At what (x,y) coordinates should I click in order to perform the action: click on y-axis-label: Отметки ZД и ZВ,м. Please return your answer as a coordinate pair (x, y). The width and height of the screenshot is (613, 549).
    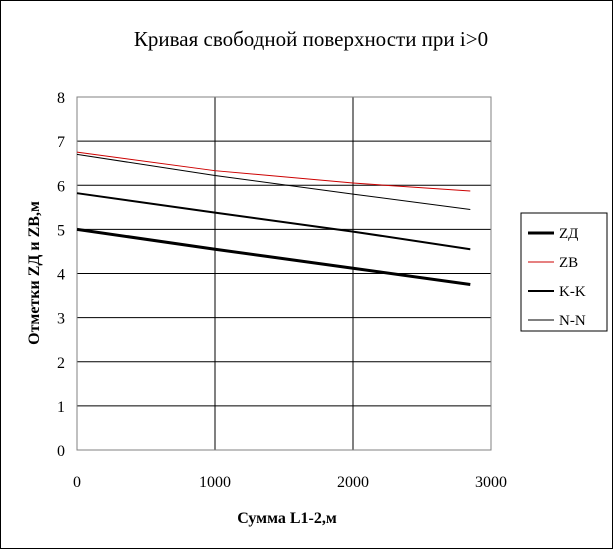
    Looking at the image, I should click on (34, 273).